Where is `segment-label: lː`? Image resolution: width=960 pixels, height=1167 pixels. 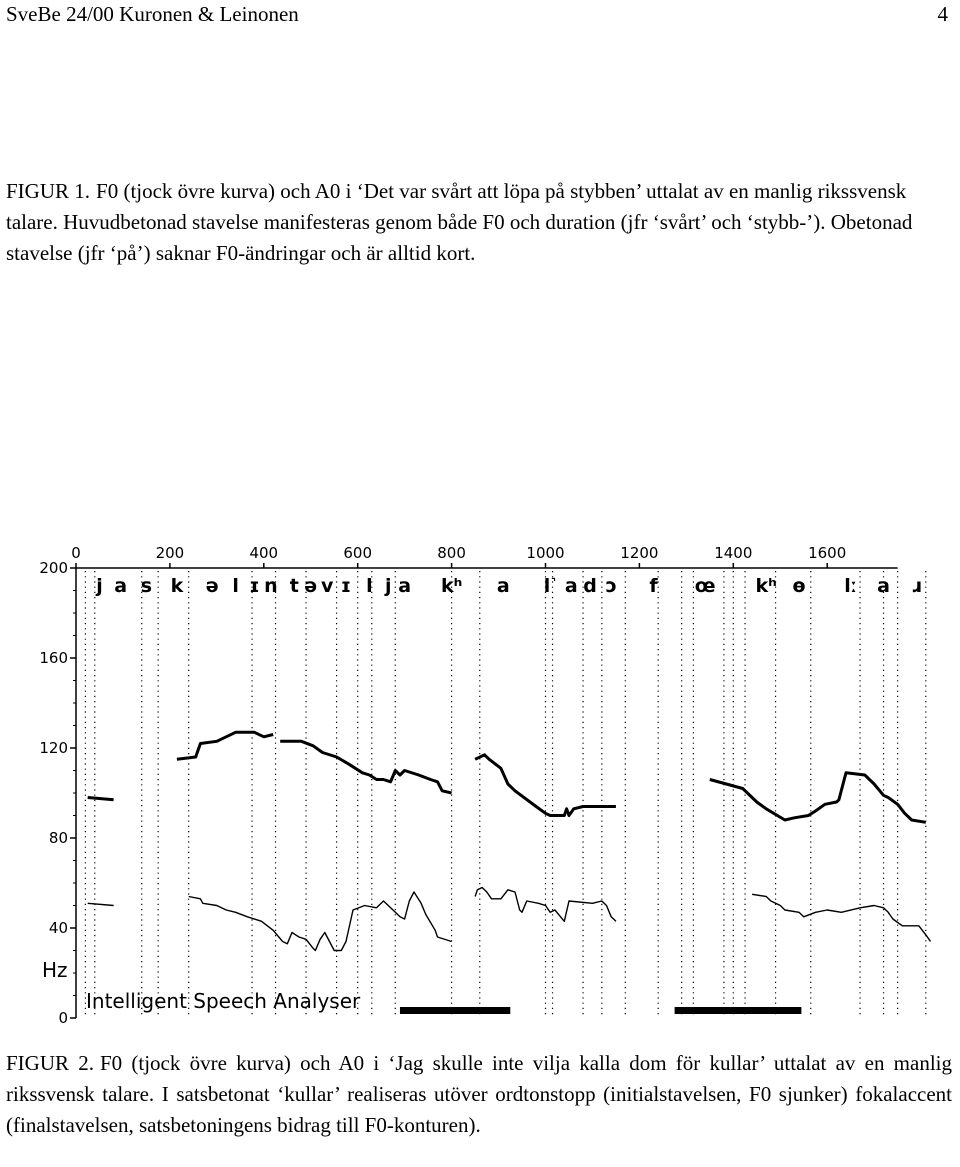
segment-label: lː is located at coordinates (850, 586).